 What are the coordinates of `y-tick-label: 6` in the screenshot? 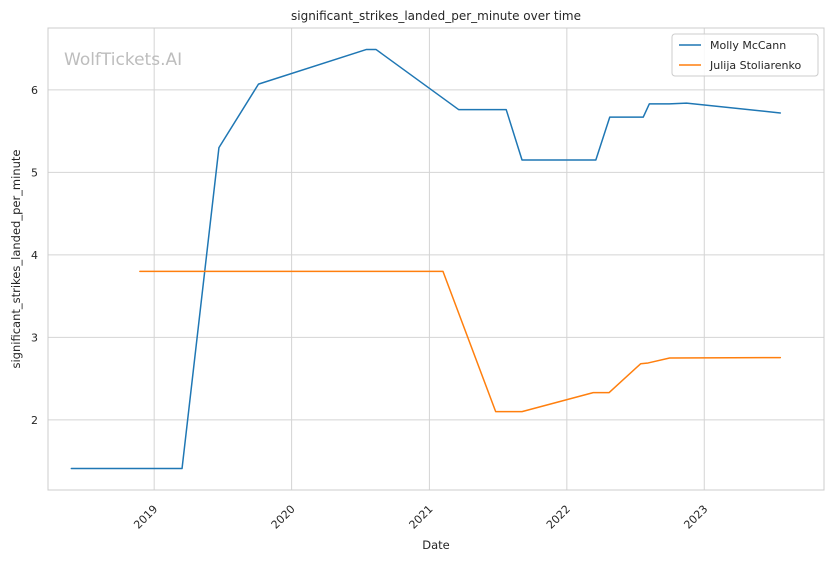 It's located at (34, 90).